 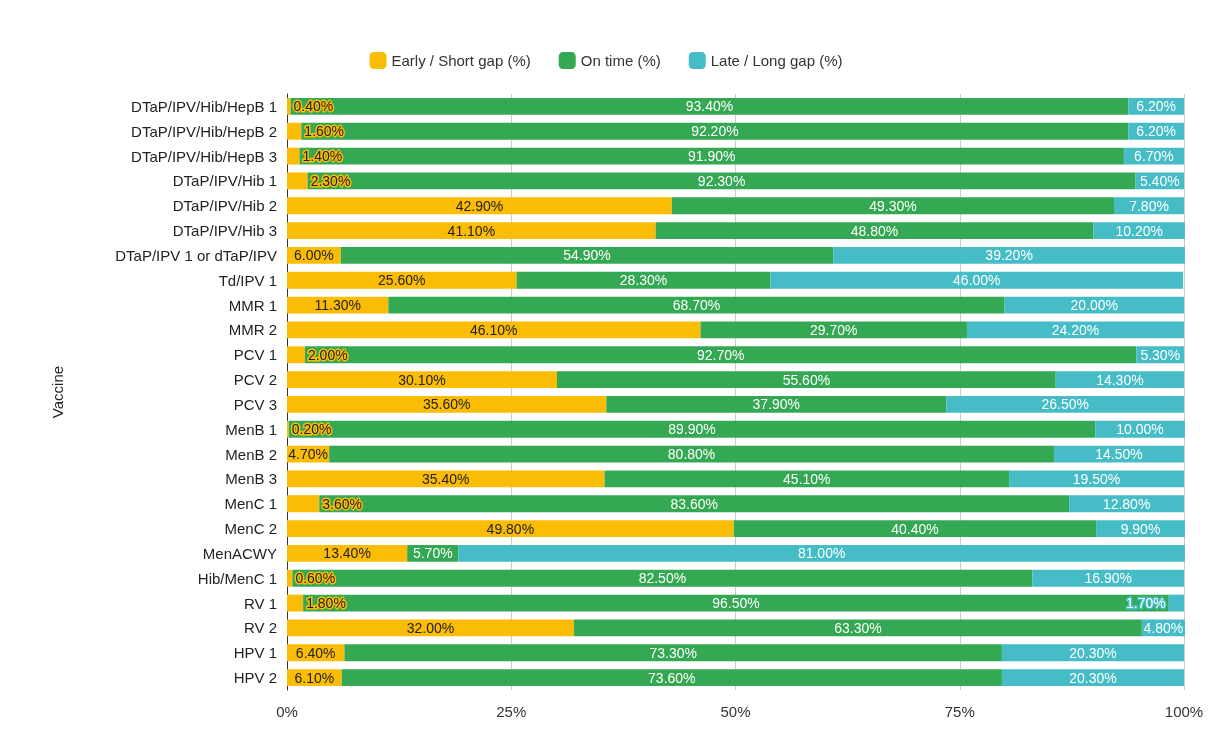 What do you see at coordinates (874, 230) in the screenshot?
I see `data-label: 48.80%` at bounding box center [874, 230].